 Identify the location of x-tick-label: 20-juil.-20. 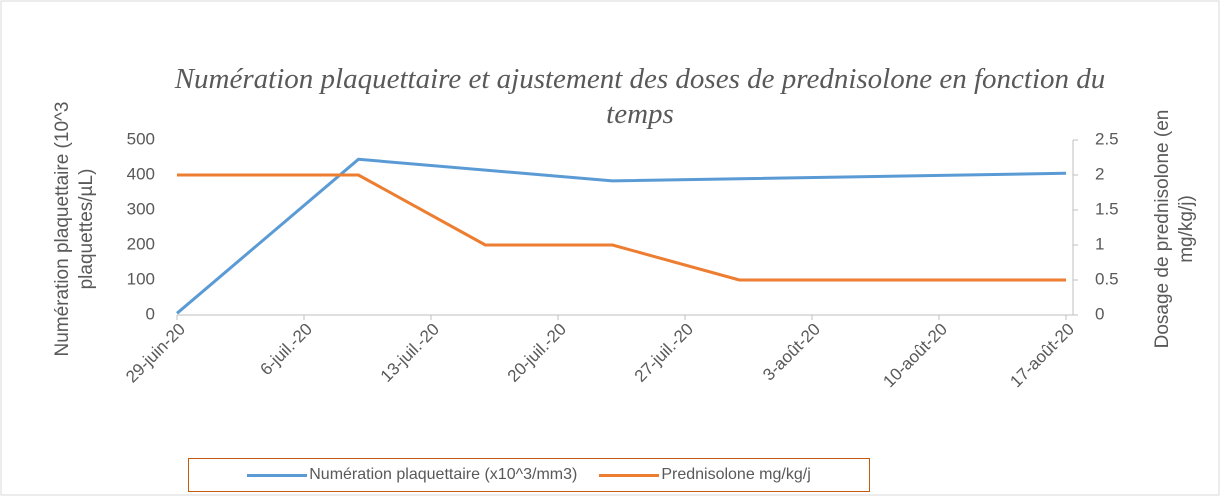
(537, 353).